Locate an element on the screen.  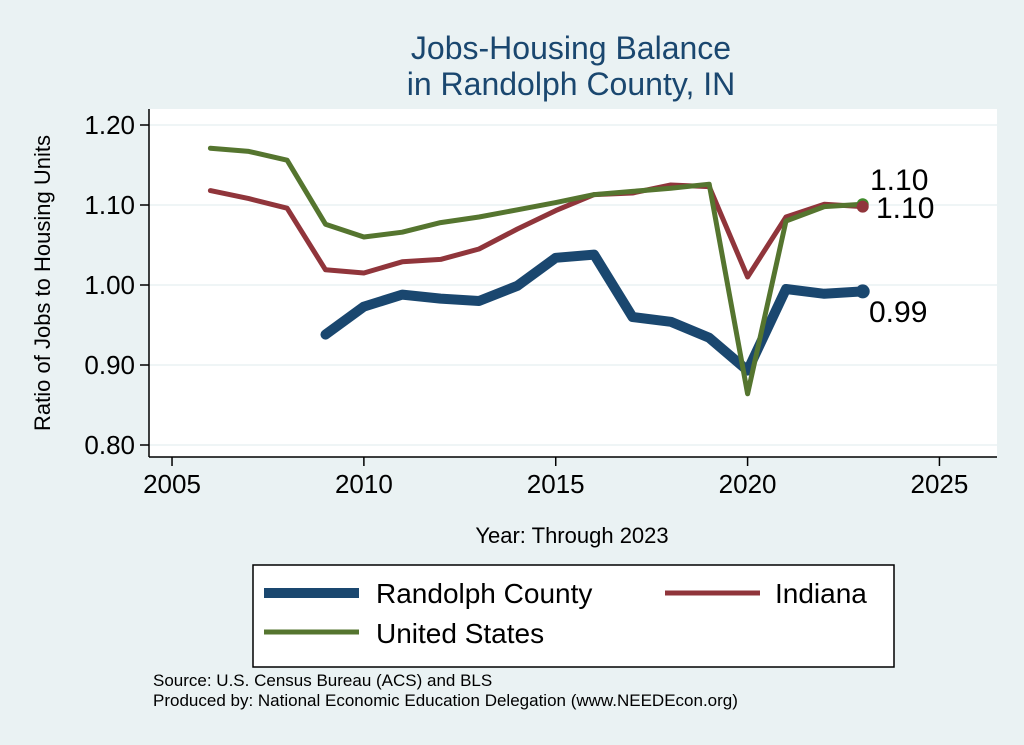
x-tick-label: 2015 is located at coordinates (556, 484).